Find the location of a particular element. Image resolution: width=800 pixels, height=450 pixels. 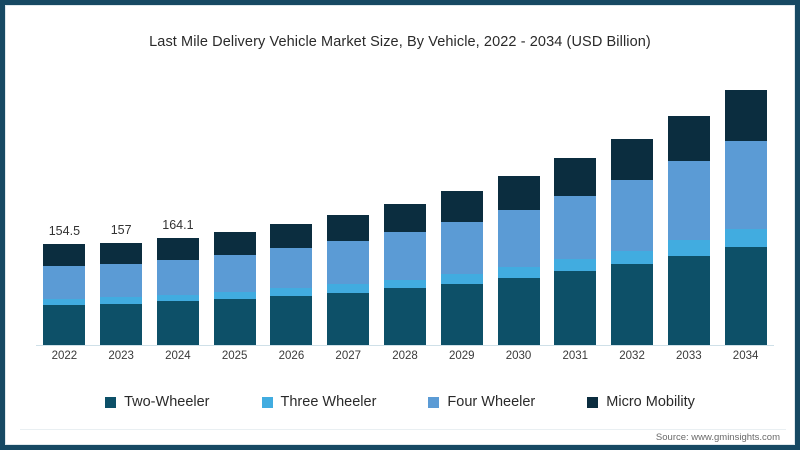

bar-group: 157 is located at coordinates (121, 284).